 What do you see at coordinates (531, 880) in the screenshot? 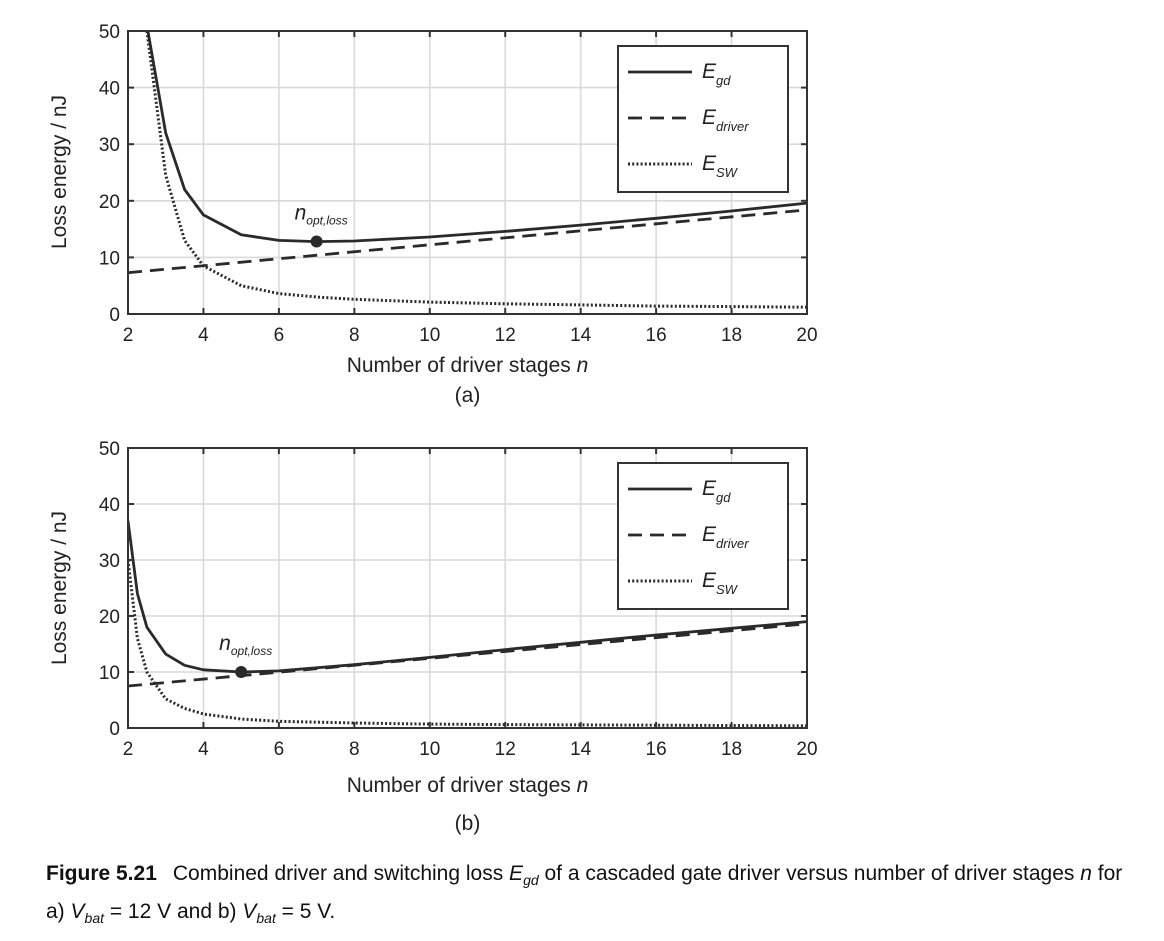
I see `caption-sub-gd: gd` at bounding box center [531, 880].